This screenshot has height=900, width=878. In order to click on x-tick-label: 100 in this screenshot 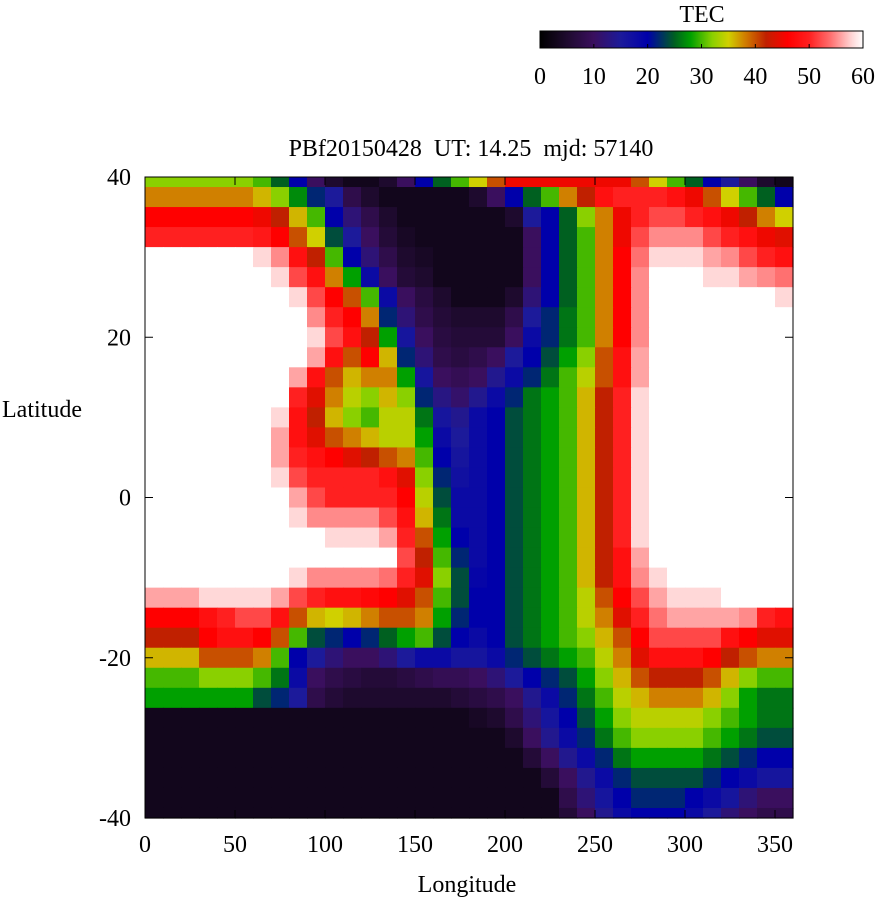, I will do `click(325, 845)`.